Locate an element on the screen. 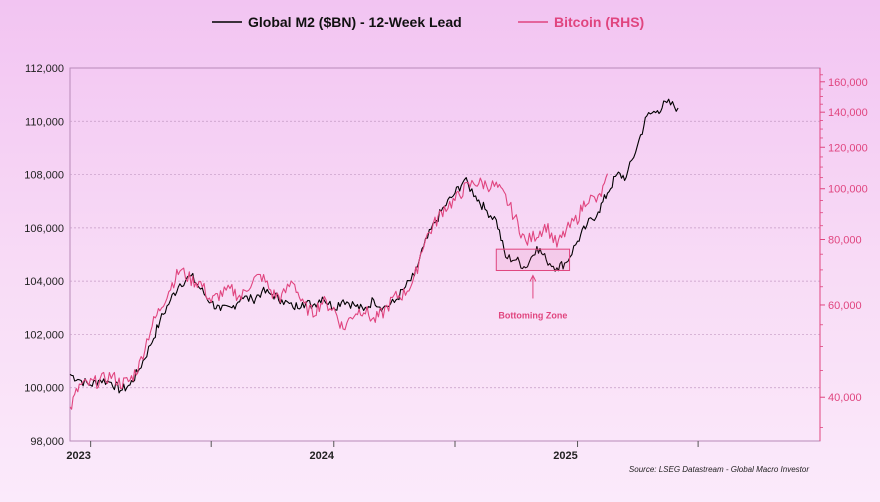 The width and height of the screenshot is (880, 502). y-left-tick-label: 102,000 is located at coordinates (44, 335).